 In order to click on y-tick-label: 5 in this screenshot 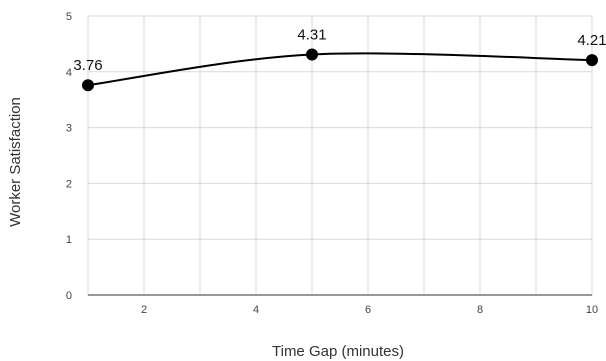, I will do `click(69, 17)`.